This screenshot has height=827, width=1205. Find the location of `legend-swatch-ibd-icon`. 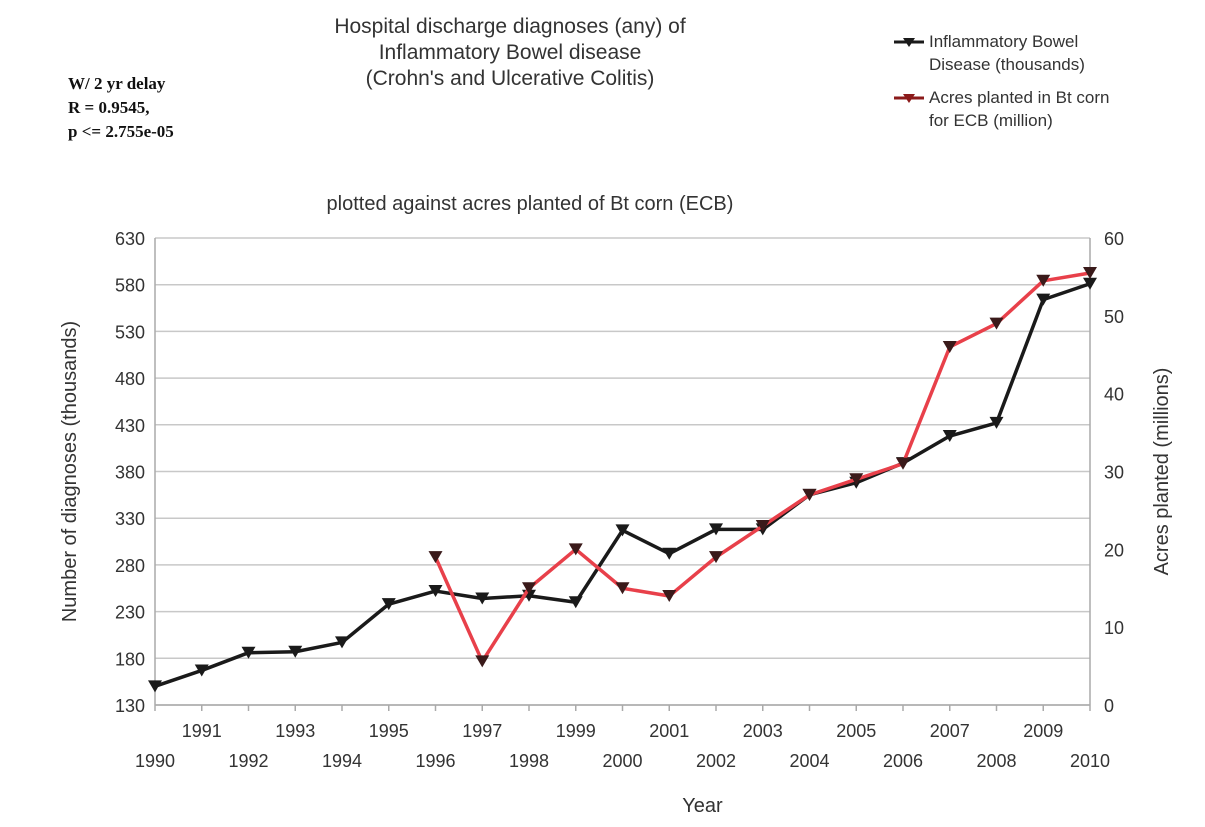

legend-swatch-ibd-icon is located at coordinates (909, 42).